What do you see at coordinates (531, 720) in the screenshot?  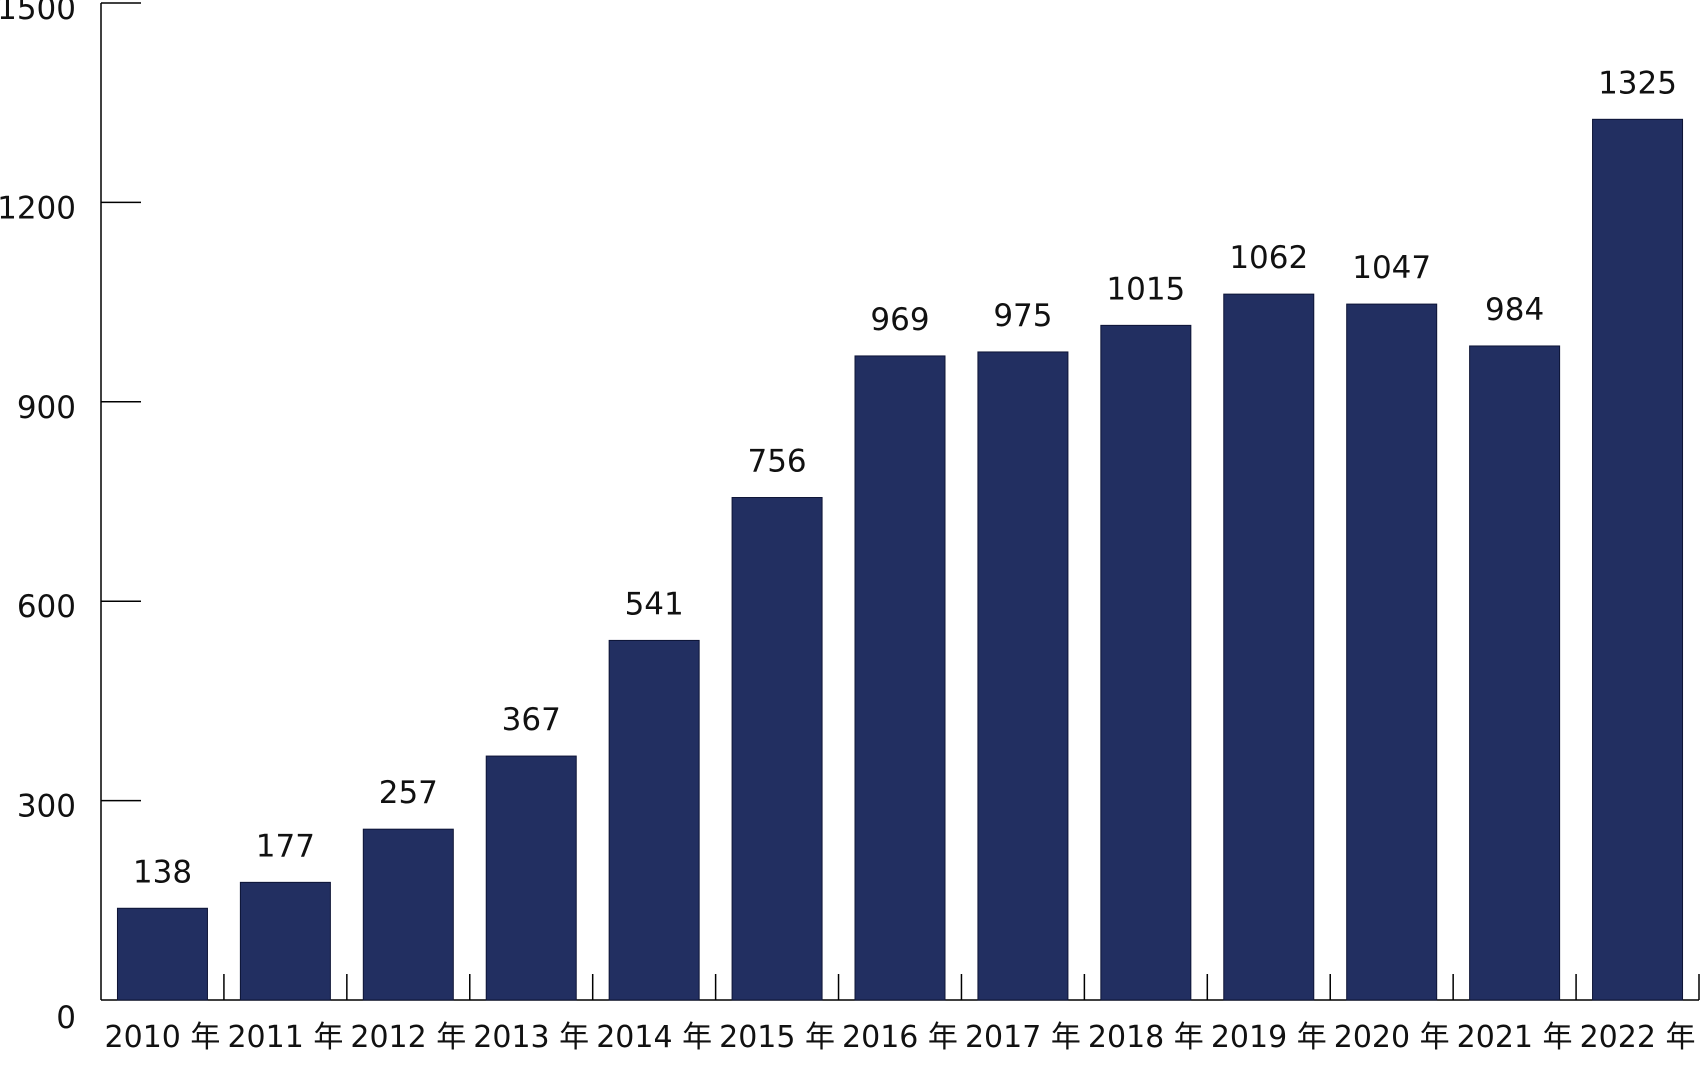 I see `data-label: 367` at bounding box center [531, 720].